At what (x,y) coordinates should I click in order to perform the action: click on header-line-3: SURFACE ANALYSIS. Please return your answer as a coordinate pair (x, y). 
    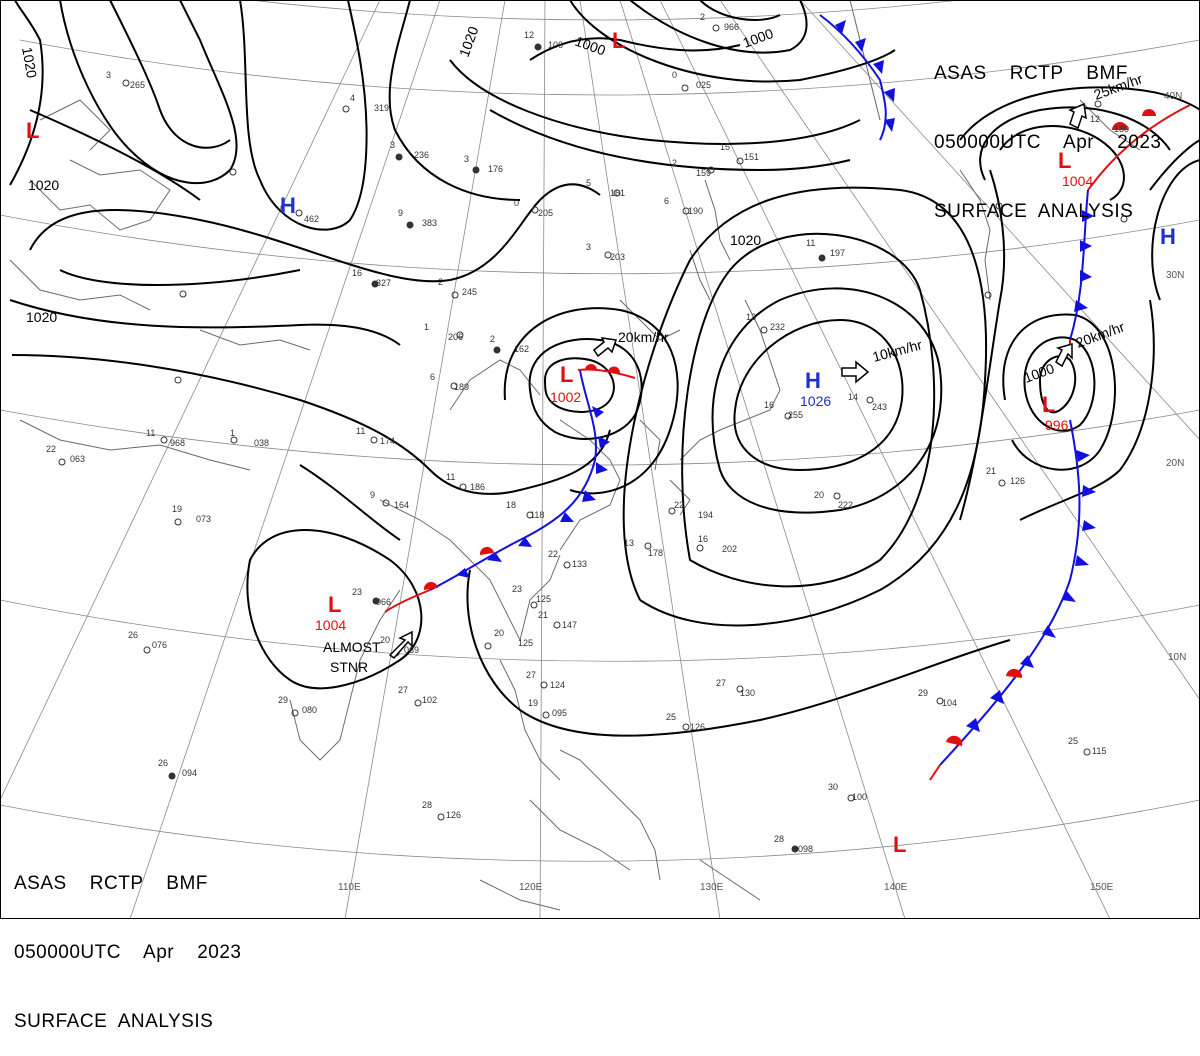
    Looking at the image, I should click on (1034, 211).